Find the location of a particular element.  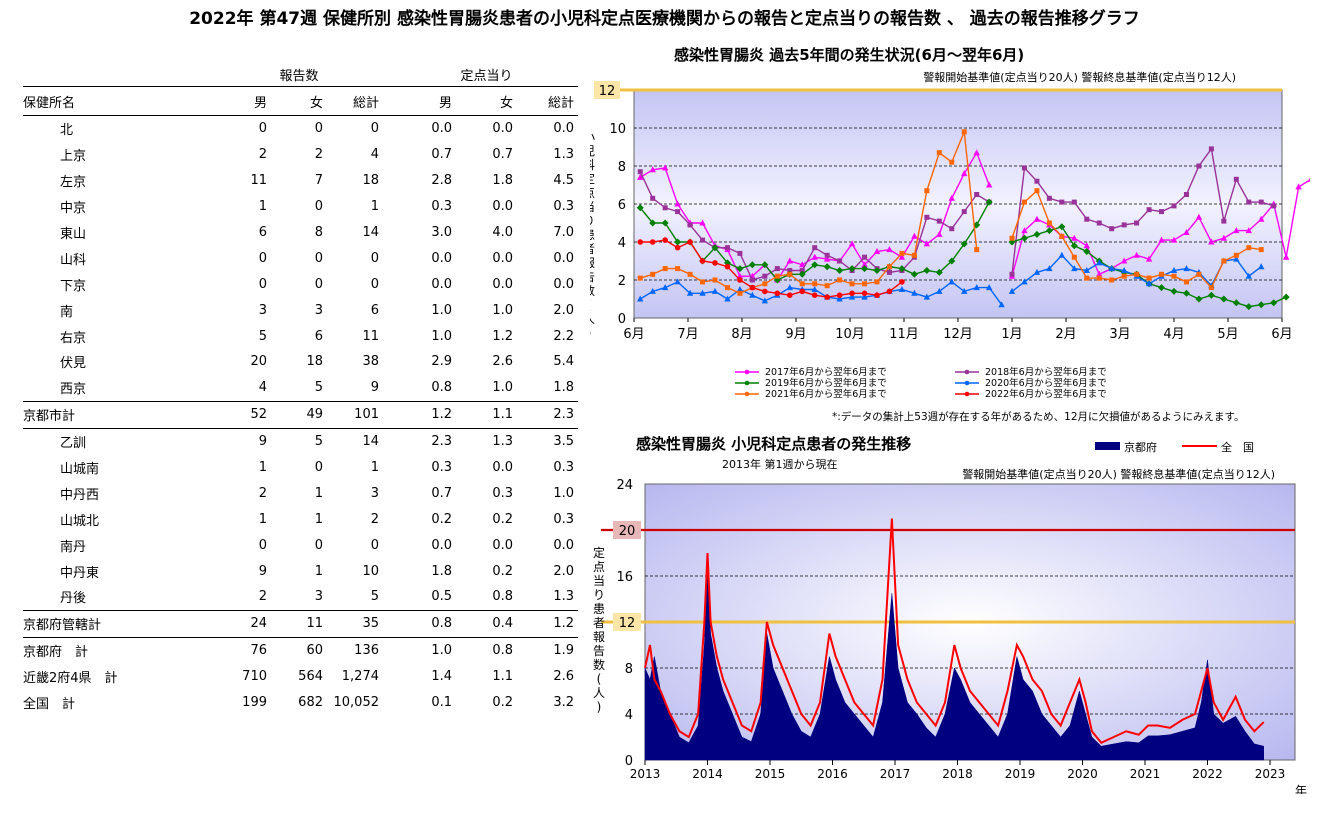

table-cell-gap is located at coordinates (389, 129).